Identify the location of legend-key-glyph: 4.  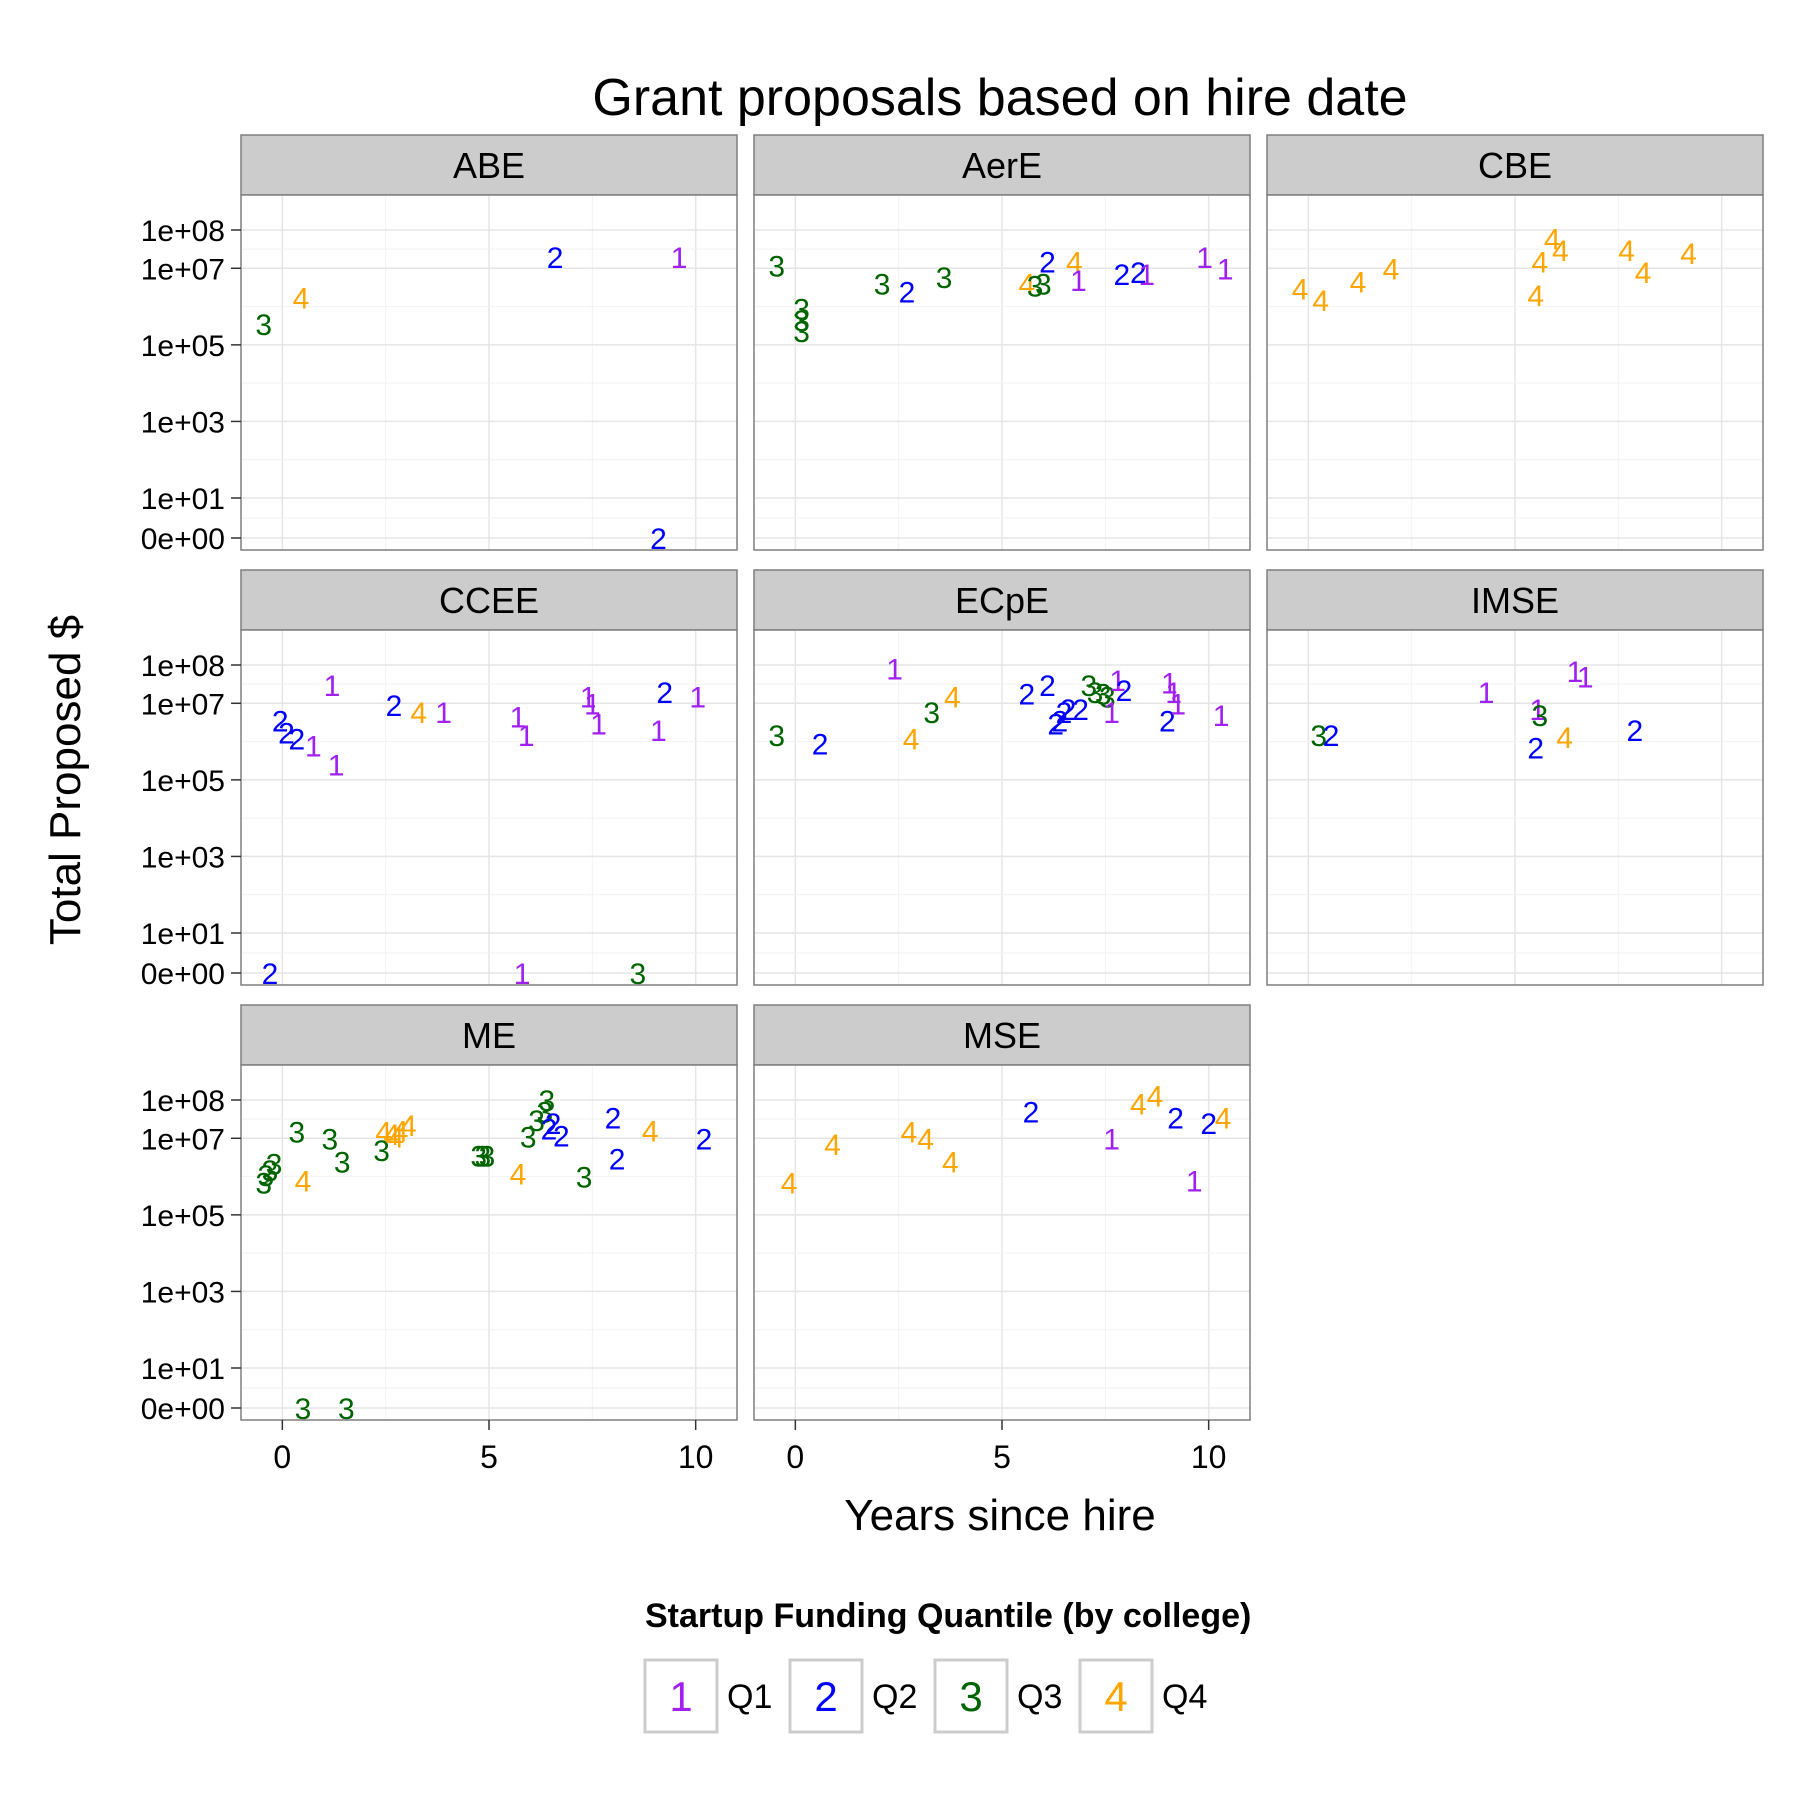
(1115, 1696).